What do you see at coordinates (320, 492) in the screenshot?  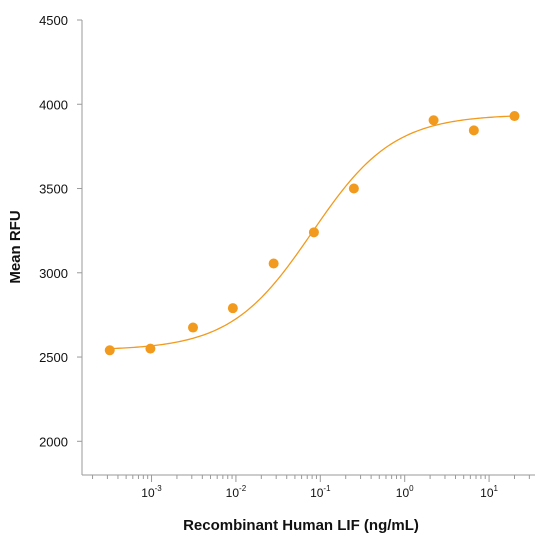 I see `x-tick-label: 10⁻¹` at bounding box center [320, 492].